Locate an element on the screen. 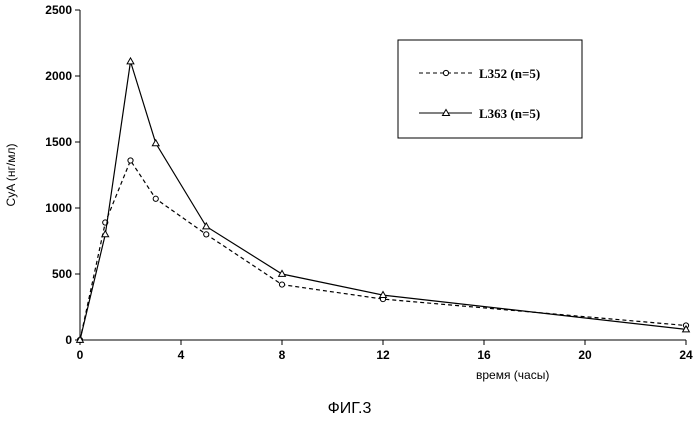  legend: L352 (n=5) L363 (n=5) is located at coordinates (490, 89).